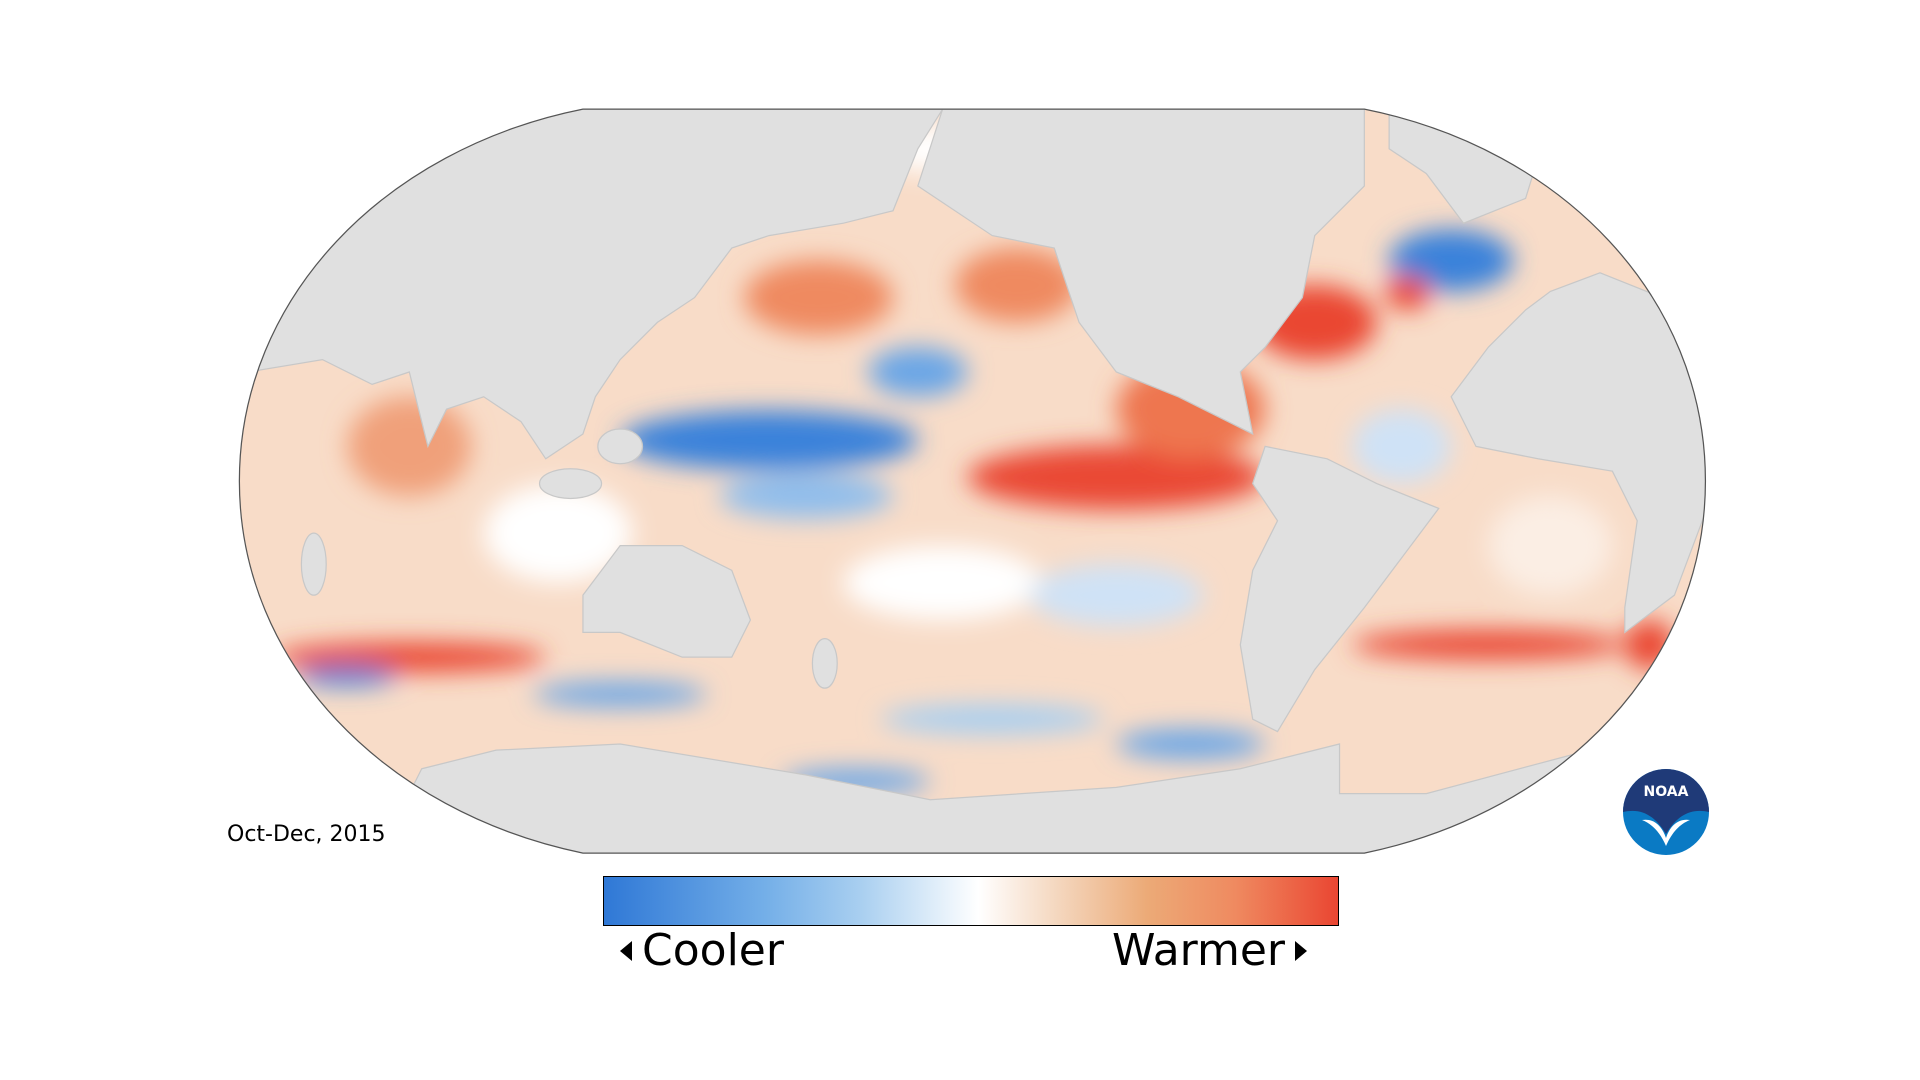 This screenshot has height=1080, width=1920. What do you see at coordinates (591, 290) in the screenshot?
I see `land-eurasia` at bounding box center [591, 290].